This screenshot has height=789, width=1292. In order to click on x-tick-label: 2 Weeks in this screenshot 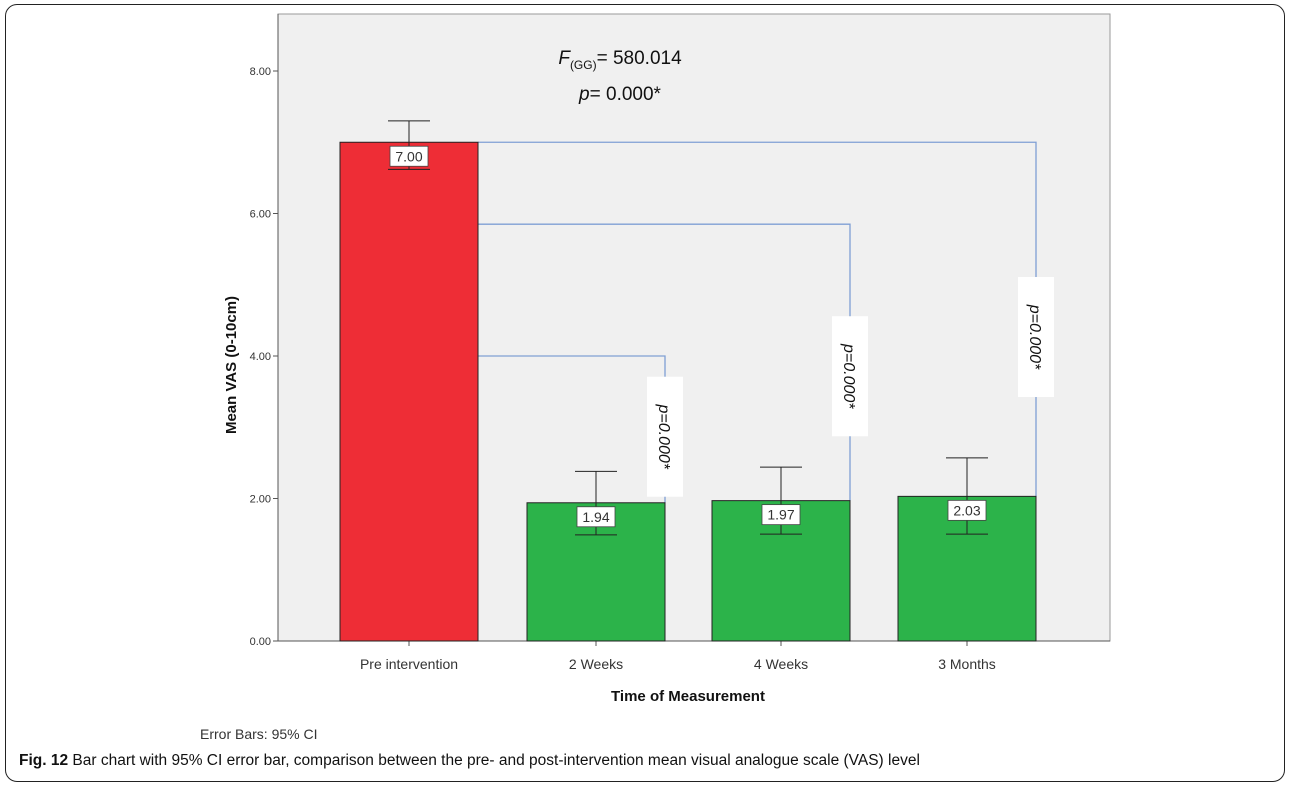, I will do `click(596, 664)`.